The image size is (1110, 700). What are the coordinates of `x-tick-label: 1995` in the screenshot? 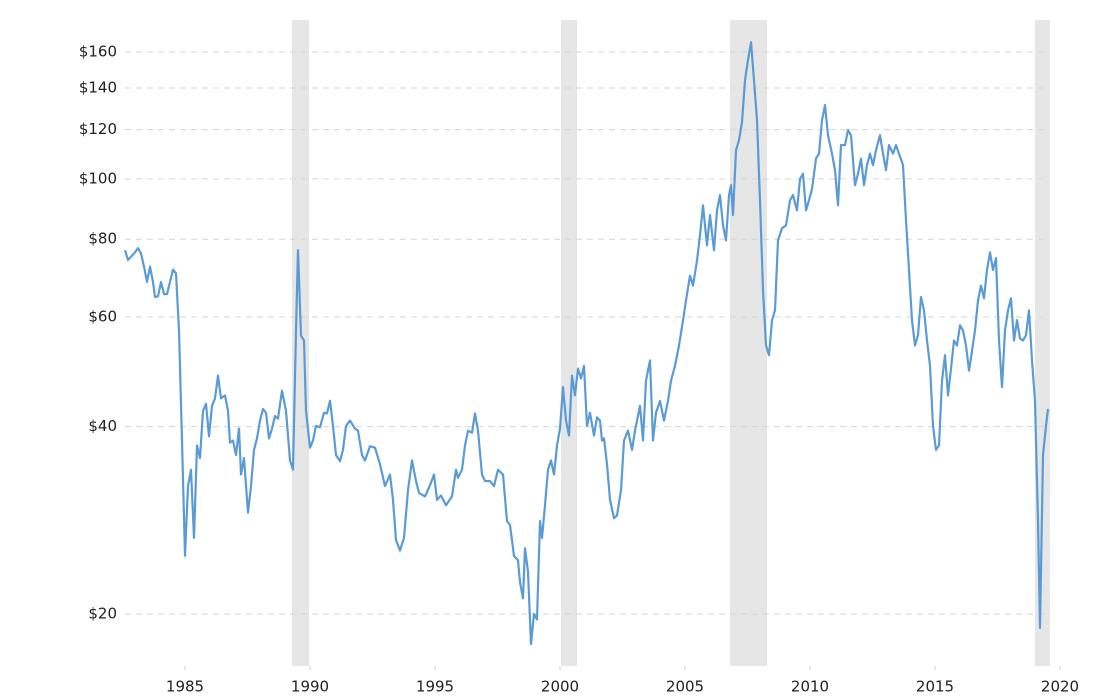 It's located at (435, 687).